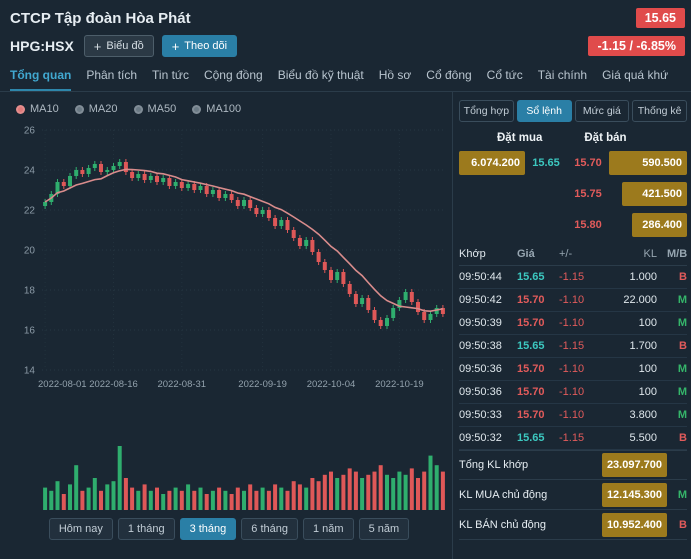 Image resolution: width=691 pixels, height=559 pixels. I want to click on svg-text: 18, so click(30, 291).